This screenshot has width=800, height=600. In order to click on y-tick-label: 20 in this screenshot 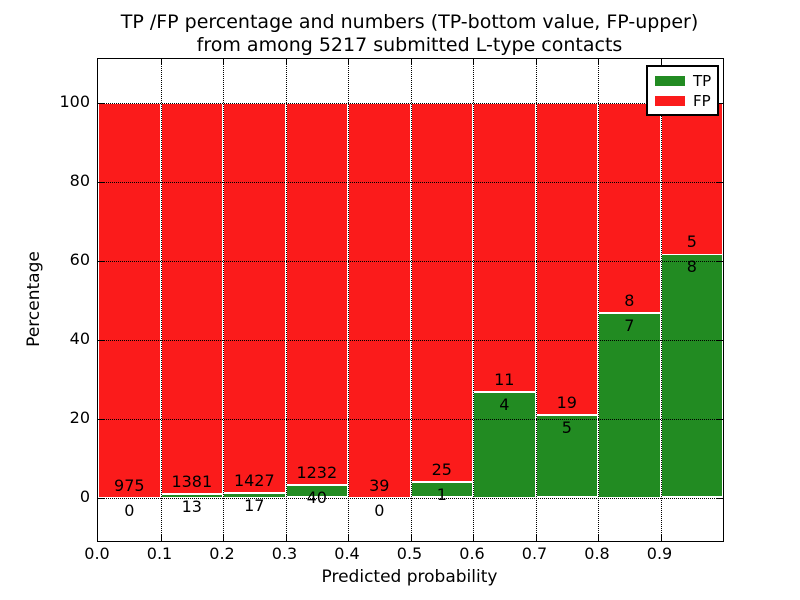, I will do `click(79, 417)`.